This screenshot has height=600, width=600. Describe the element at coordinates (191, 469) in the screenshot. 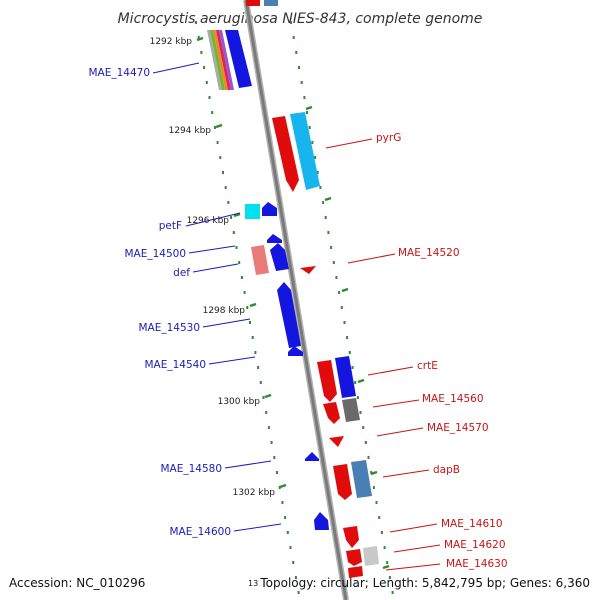

I see `label-mae-14580: MAE_14580` at that location.